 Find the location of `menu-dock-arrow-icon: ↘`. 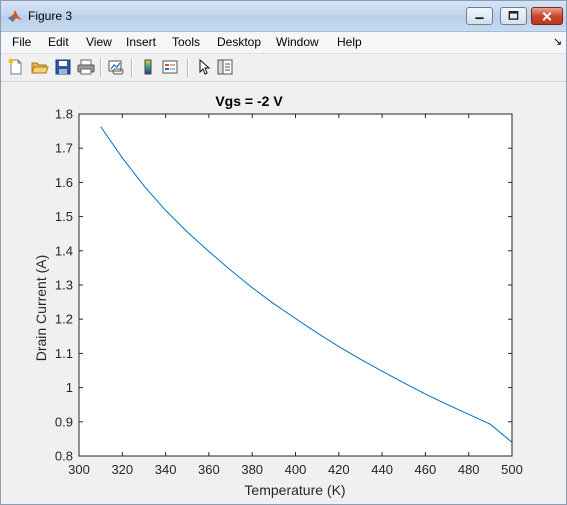

menu-dock-arrow-icon: ↘ is located at coordinates (558, 42).